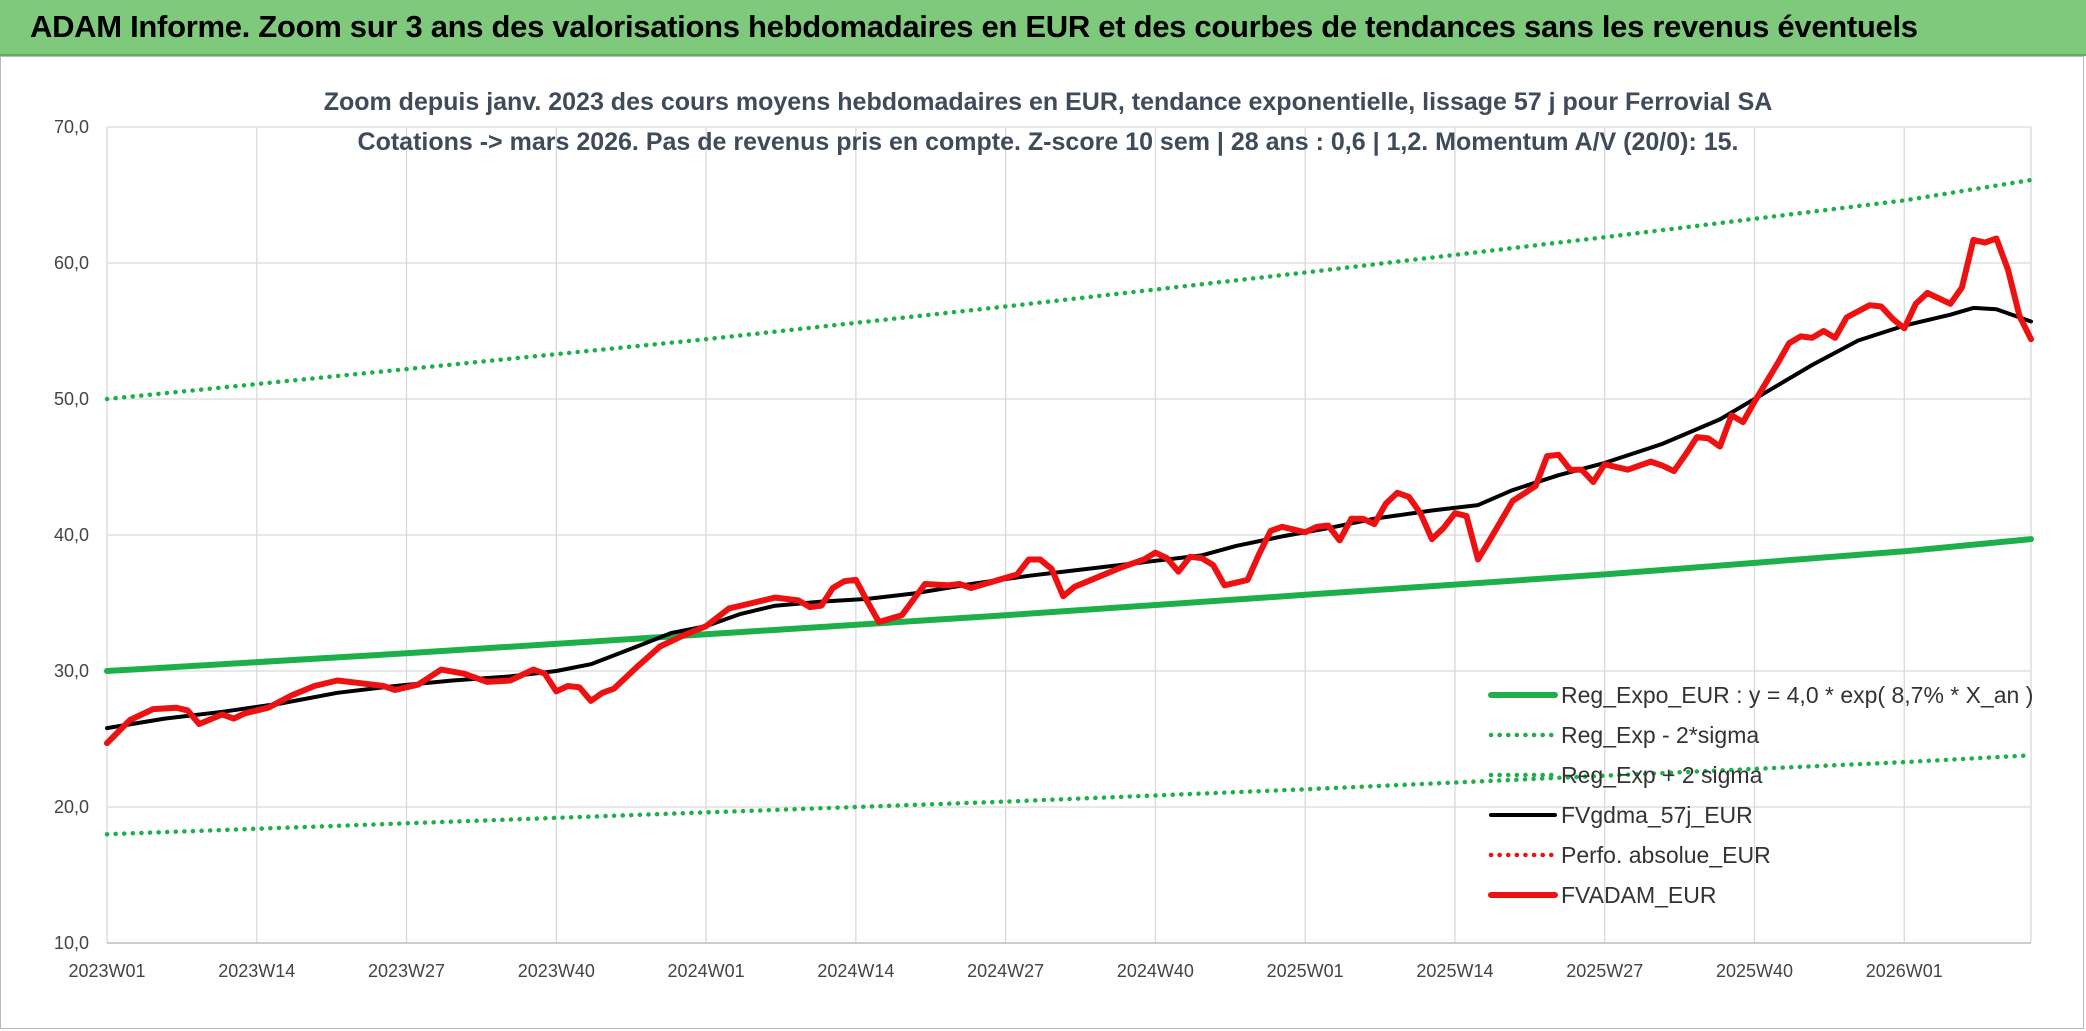 The width and height of the screenshot is (2086, 1031). What do you see at coordinates (1666, 855) in the screenshot?
I see `legend-label: Perfo. absolue_EUR` at bounding box center [1666, 855].